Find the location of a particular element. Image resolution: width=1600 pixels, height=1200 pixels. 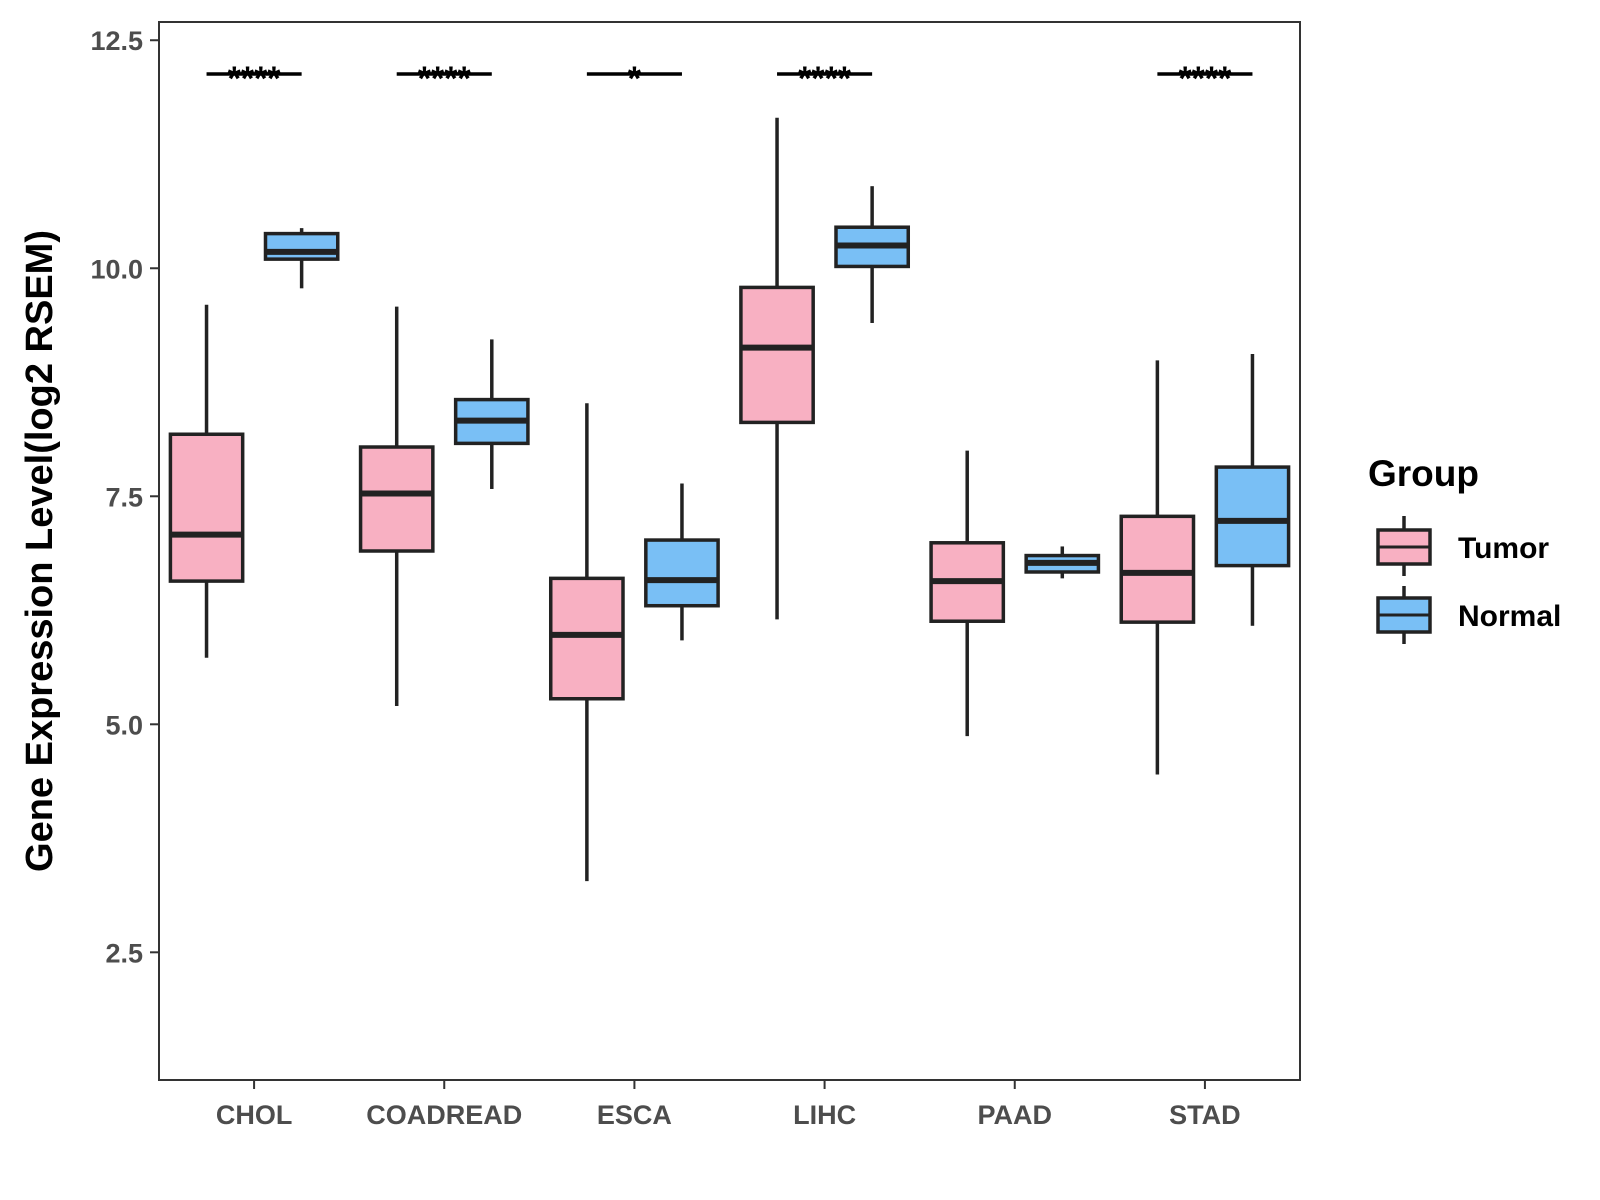

x-tick-label: LIHC is located at coordinates (824, 1115).